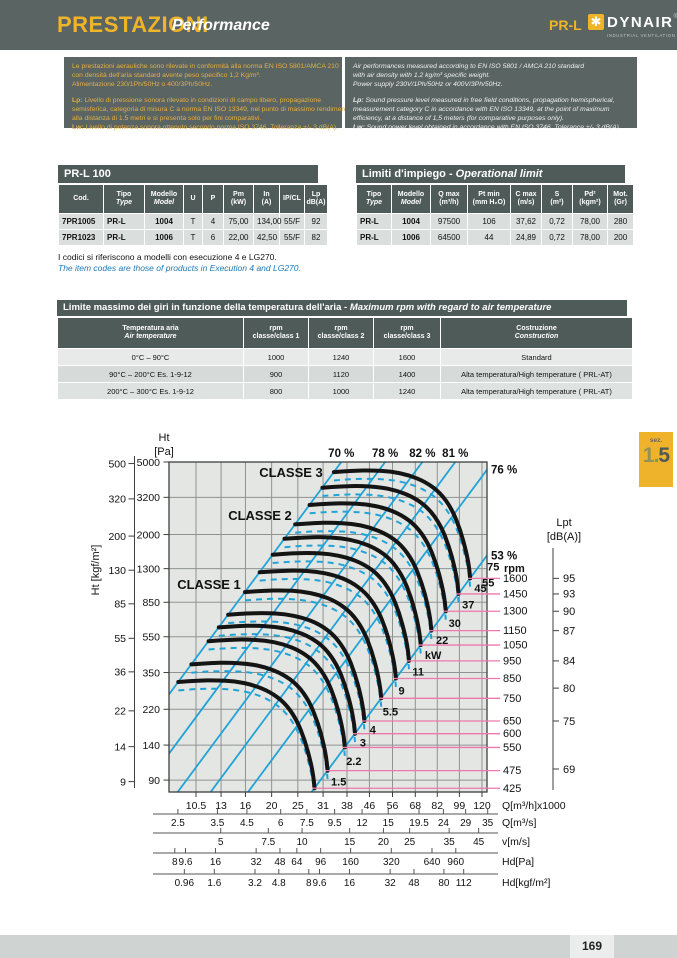 Image resolution: width=677 pixels, height=958 pixels. Describe the element at coordinates (279, 883) in the screenshot. I see `scale-tick: 4.8` at that location.